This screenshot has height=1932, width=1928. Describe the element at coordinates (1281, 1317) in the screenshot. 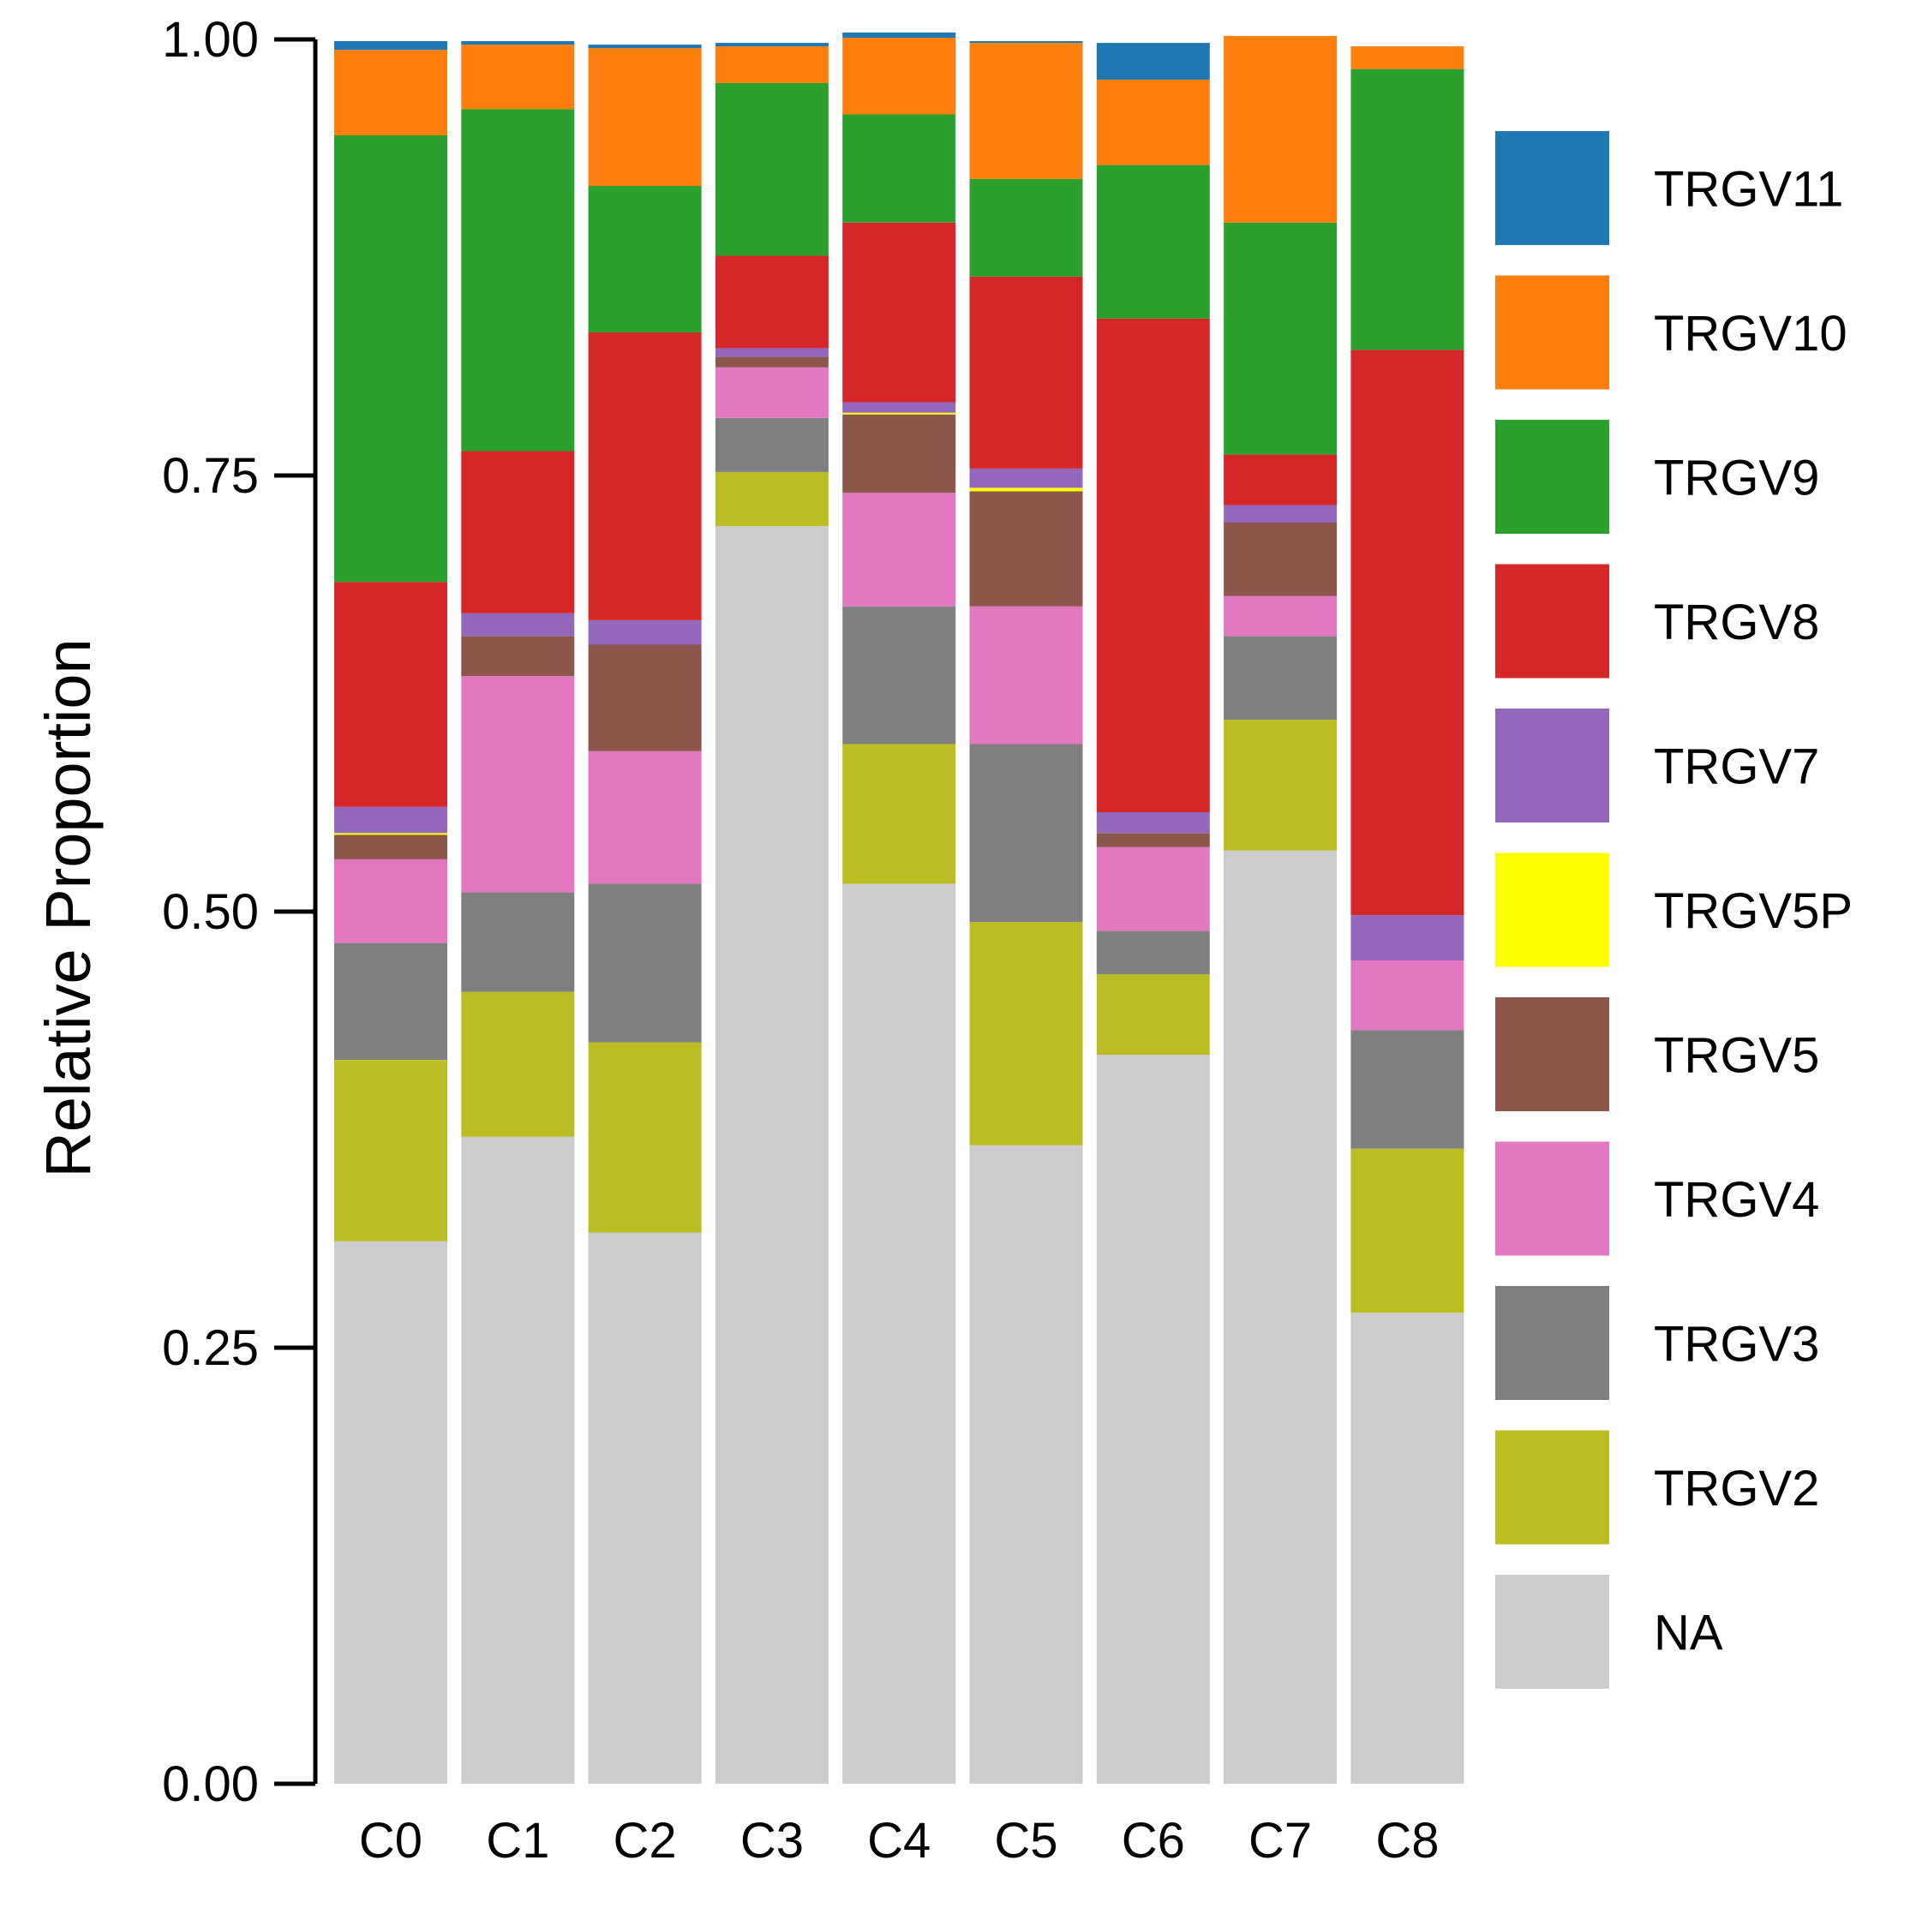

I see `bar-segment-C7-NA` at that location.